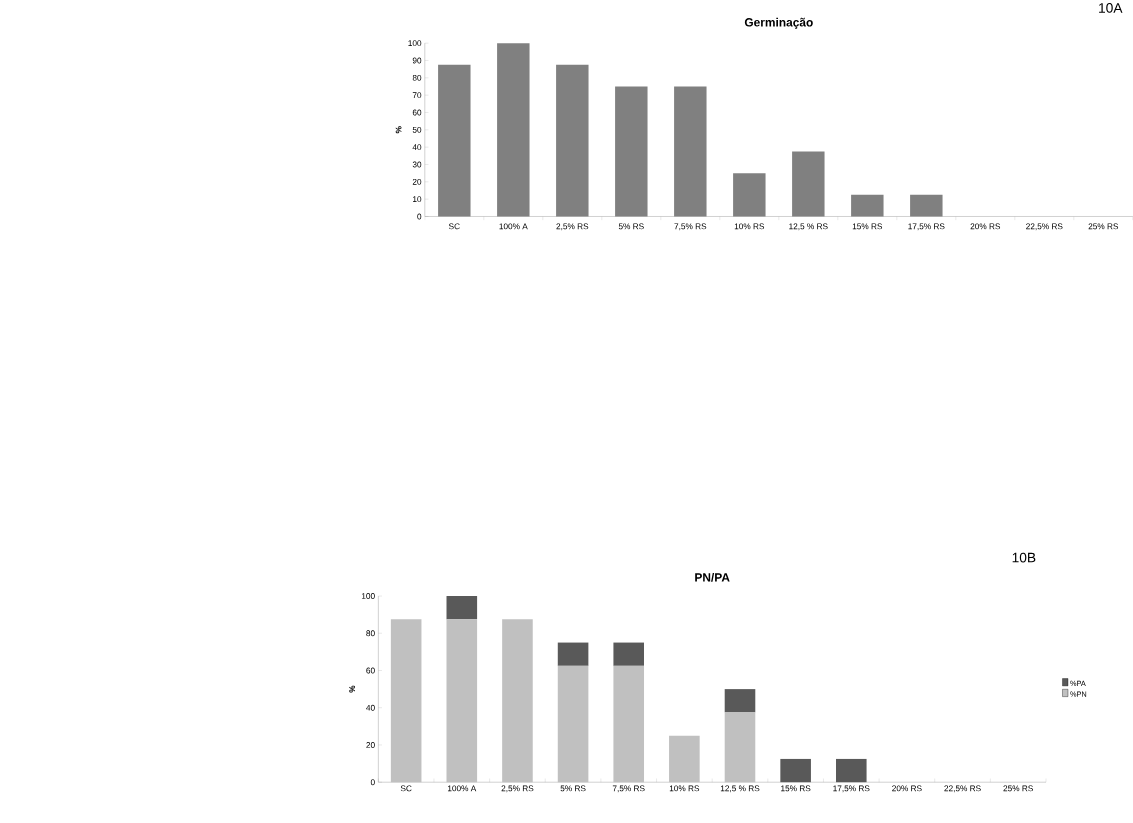 Image resolution: width=1133 pixels, height=823 pixels. Describe the element at coordinates (778, 23) in the screenshot. I see `chart-title: Germinação` at that location.